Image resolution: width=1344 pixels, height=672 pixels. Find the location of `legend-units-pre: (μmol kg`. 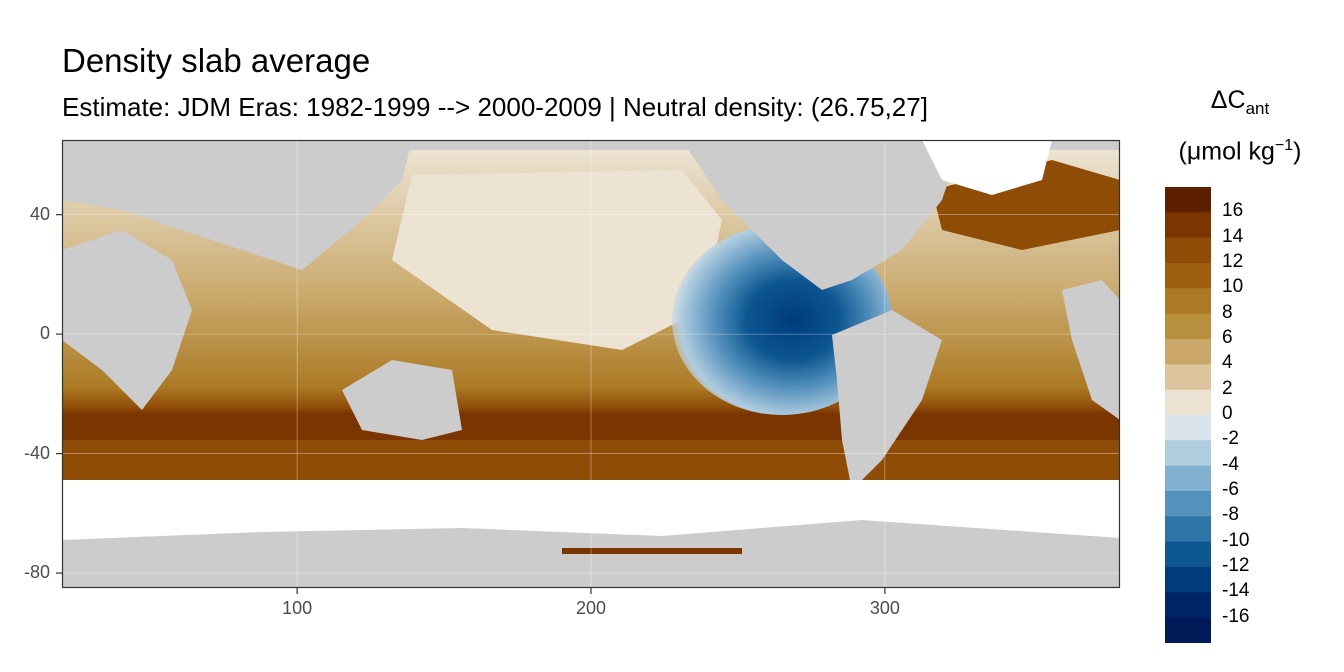

legend-units-pre: (μmol kg is located at coordinates (1226, 151).